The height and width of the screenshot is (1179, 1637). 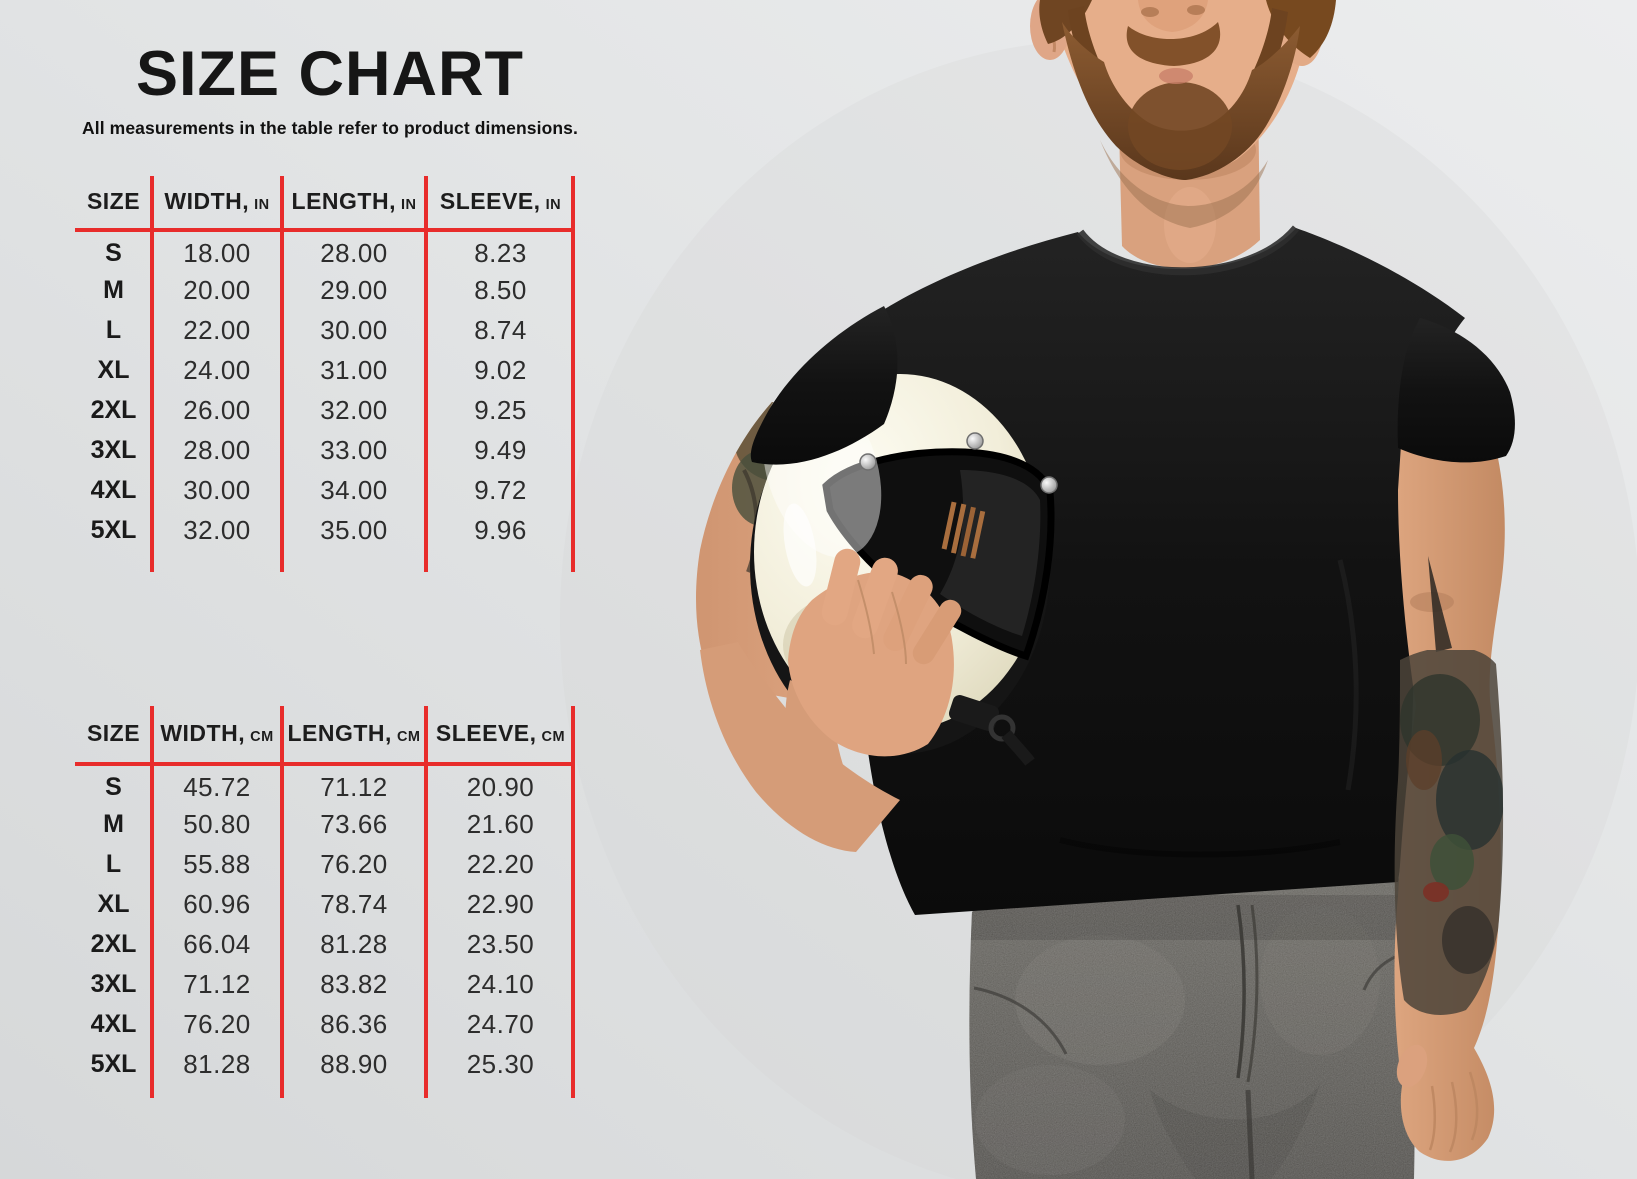 I want to click on value-cell: 83.82, so click(x=354, y=983).